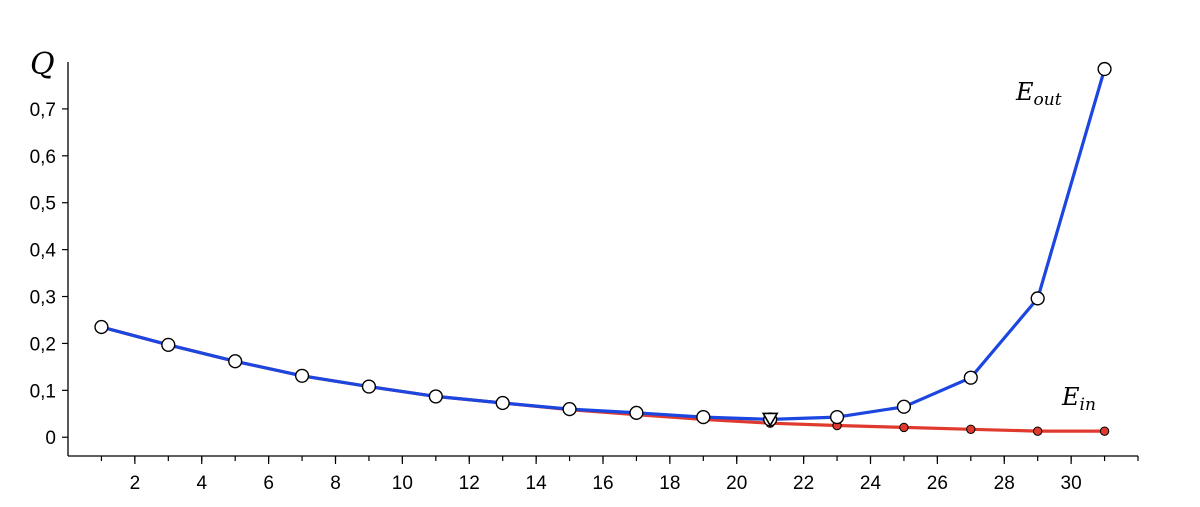 This screenshot has width=1200, height=507. I want to click on x-tick-label: 8, so click(335, 483).